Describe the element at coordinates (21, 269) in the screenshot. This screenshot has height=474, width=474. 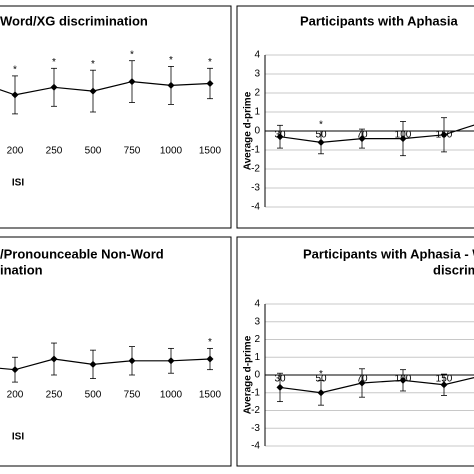
I see `chart-title: ination` at that location.